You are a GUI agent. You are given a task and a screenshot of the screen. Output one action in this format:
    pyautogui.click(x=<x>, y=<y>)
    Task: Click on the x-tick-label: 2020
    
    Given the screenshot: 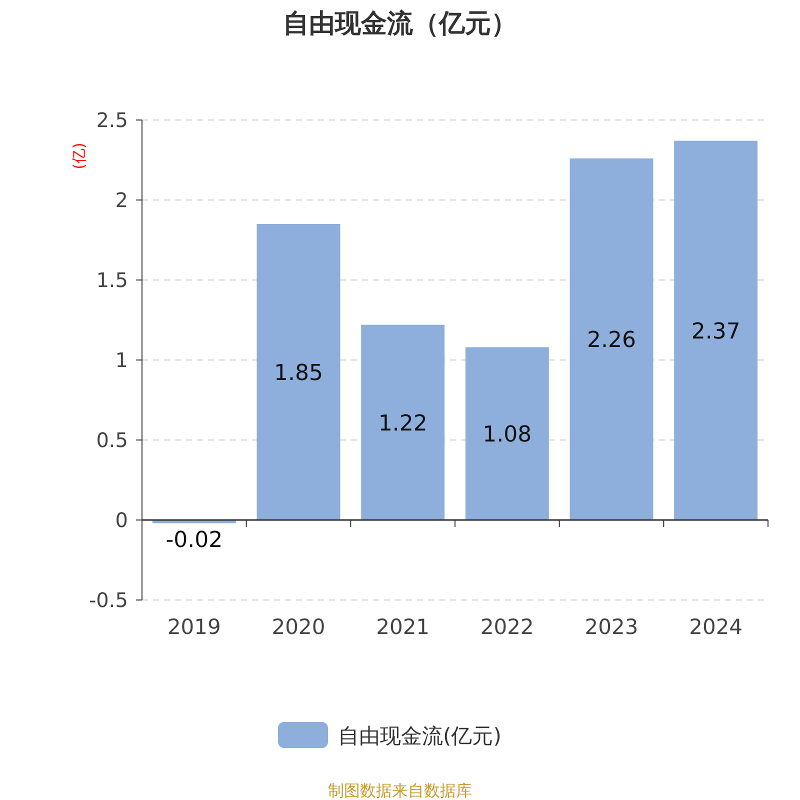 What is the action you would take?
    pyautogui.click(x=299, y=627)
    